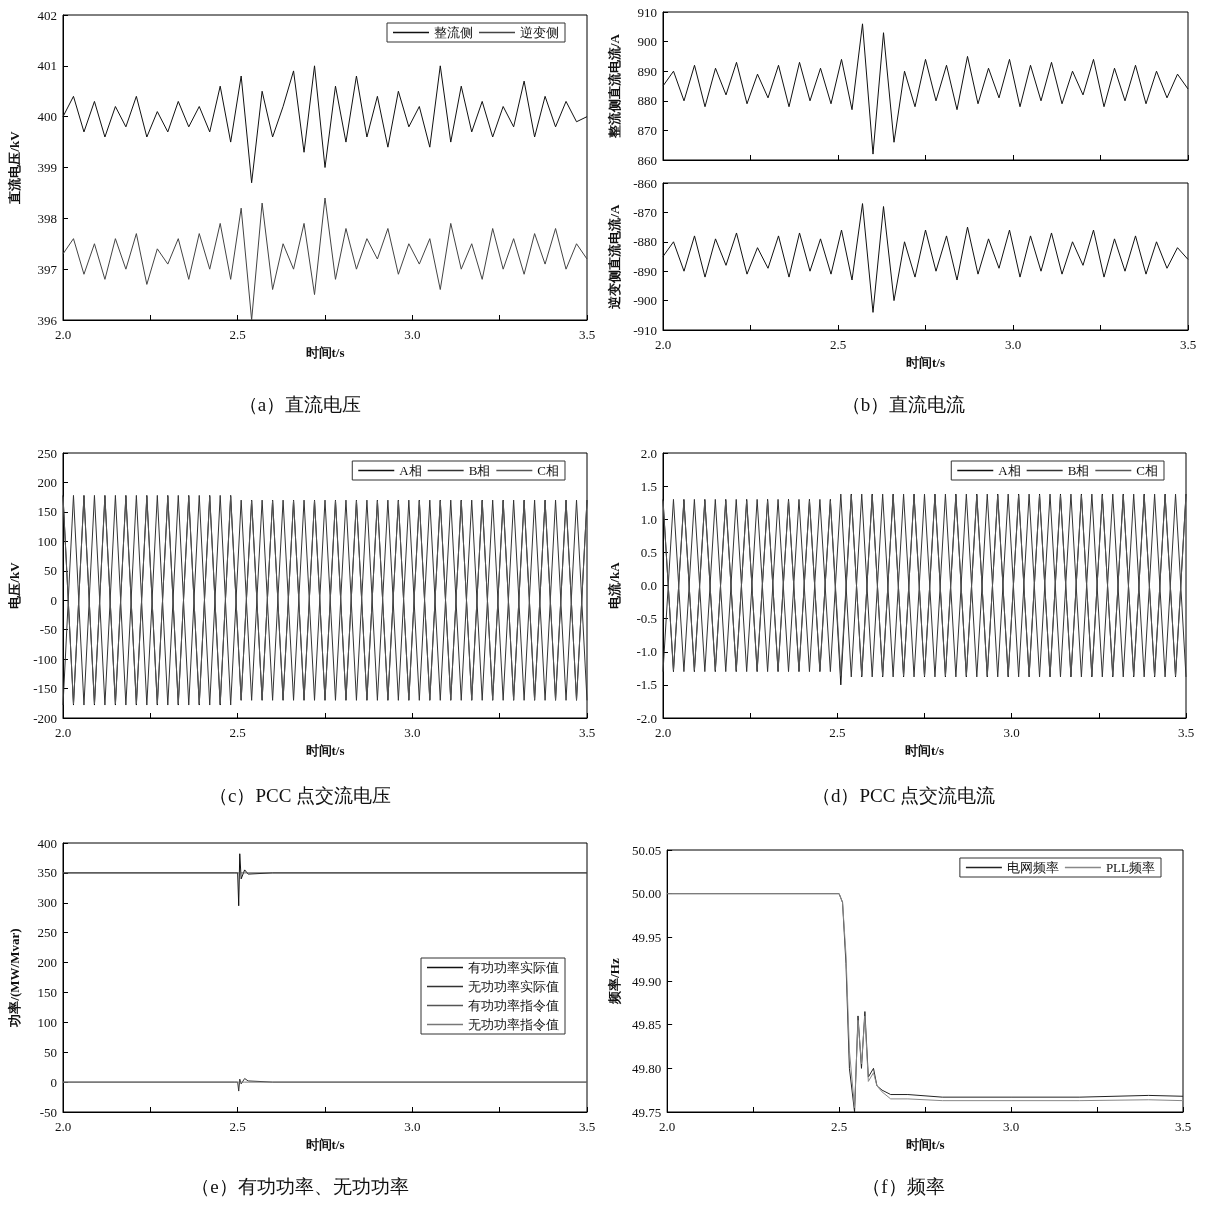  What do you see at coordinates (47, 167) in the screenshot?
I see `y-tick-label: 399` at bounding box center [47, 167].